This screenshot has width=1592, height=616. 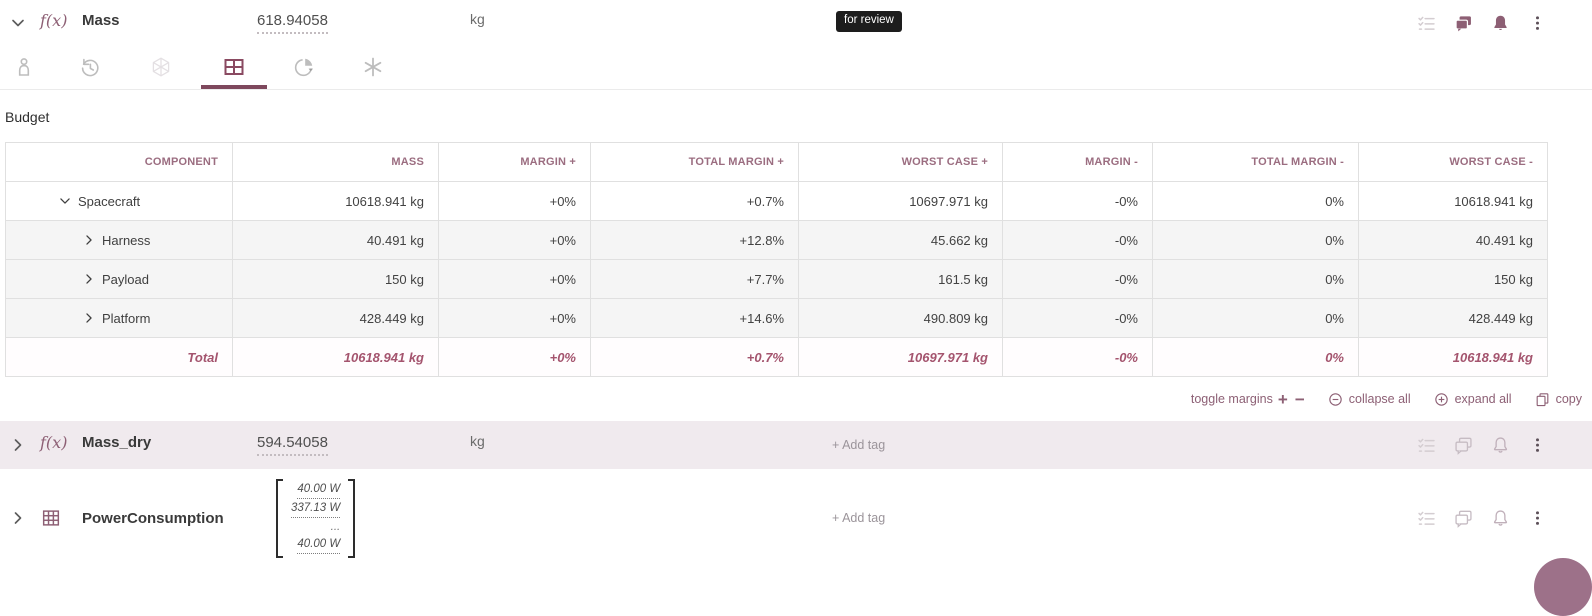 What do you see at coordinates (90, 67) in the screenshot?
I see `tab-history history-icon` at bounding box center [90, 67].